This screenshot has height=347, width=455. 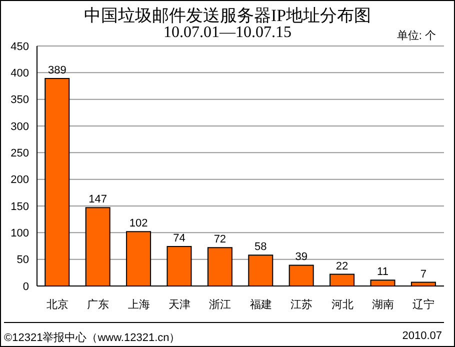 I want to click on data-label: 7, so click(x=423, y=274).